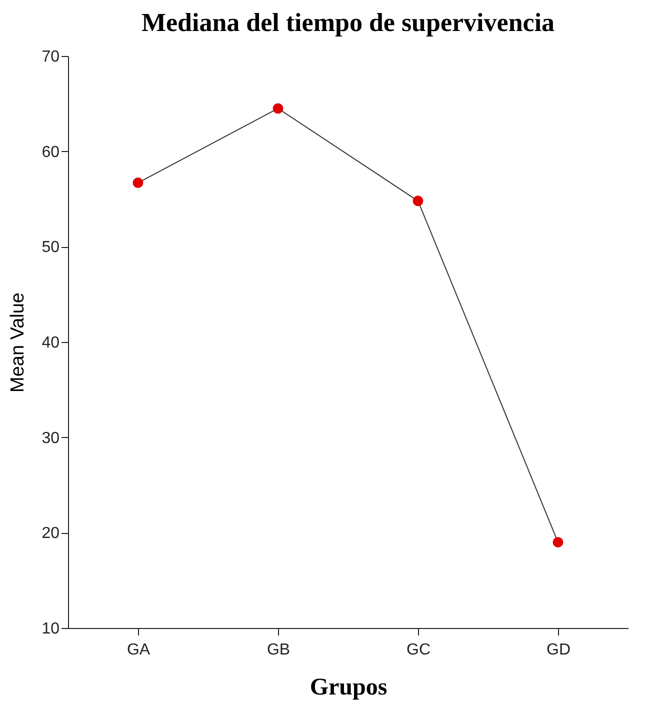  Describe the element at coordinates (349, 687) in the screenshot. I see `x-axis-title: Grupos` at that location.